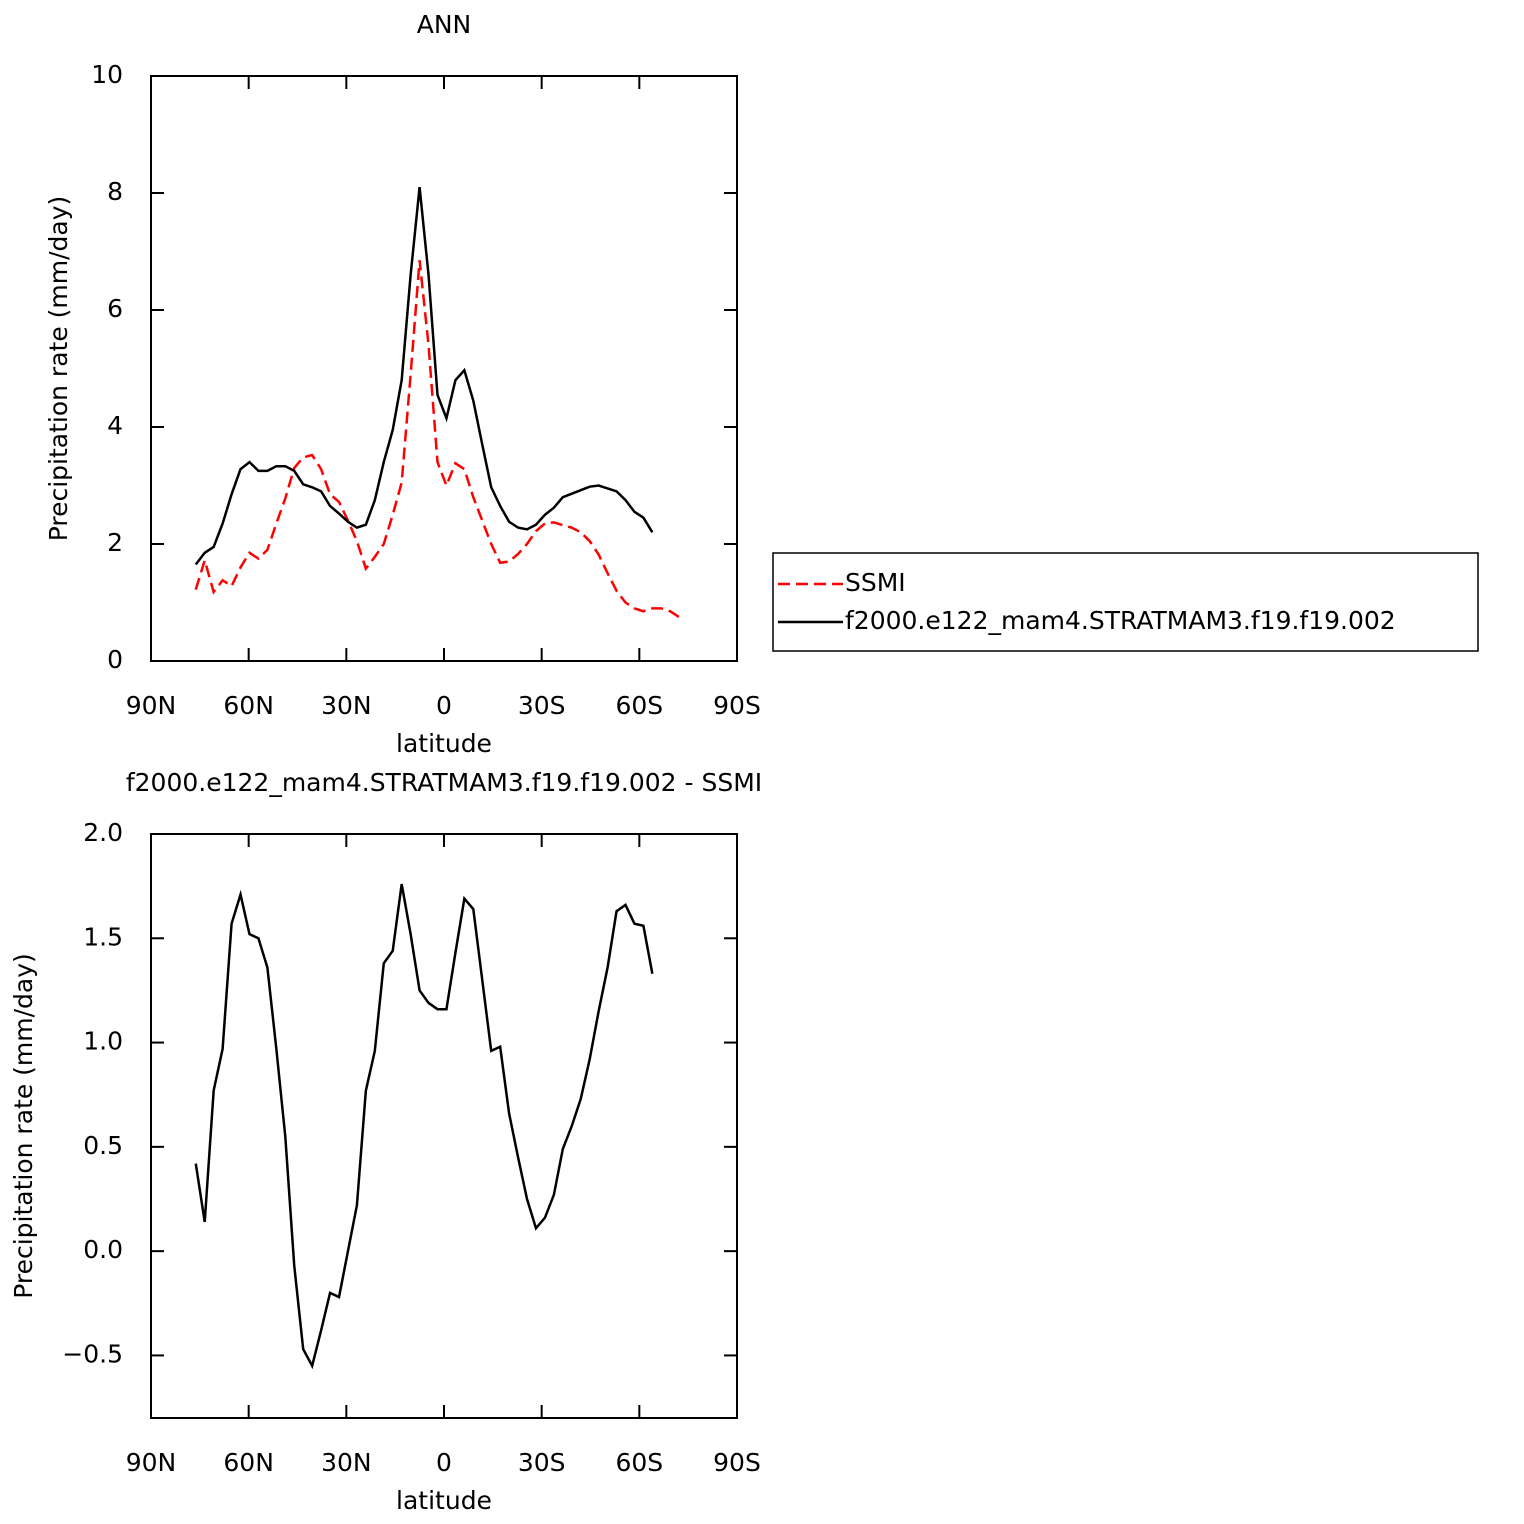 The height and width of the screenshot is (1524, 1524). I want to click on y-tick-label: 0.5, so click(103, 1145).